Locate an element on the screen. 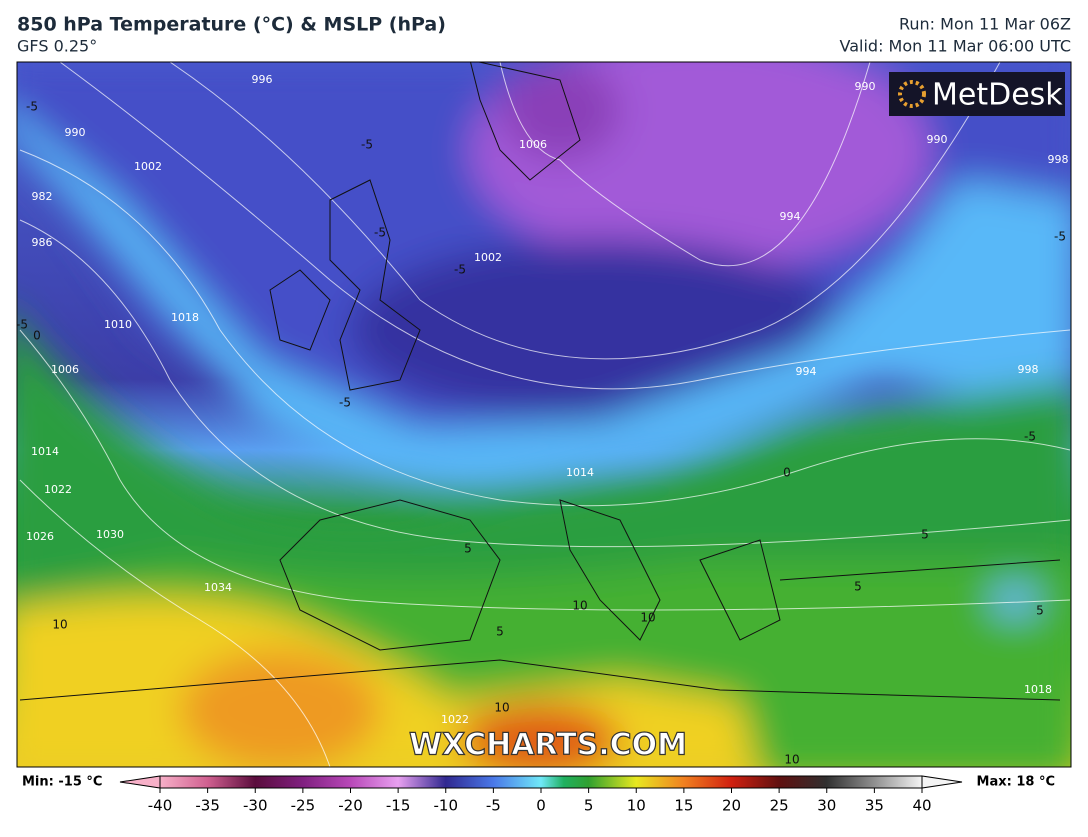 This screenshot has width=1088, height=837. colorbar-gradient is located at coordinates (541, 782).